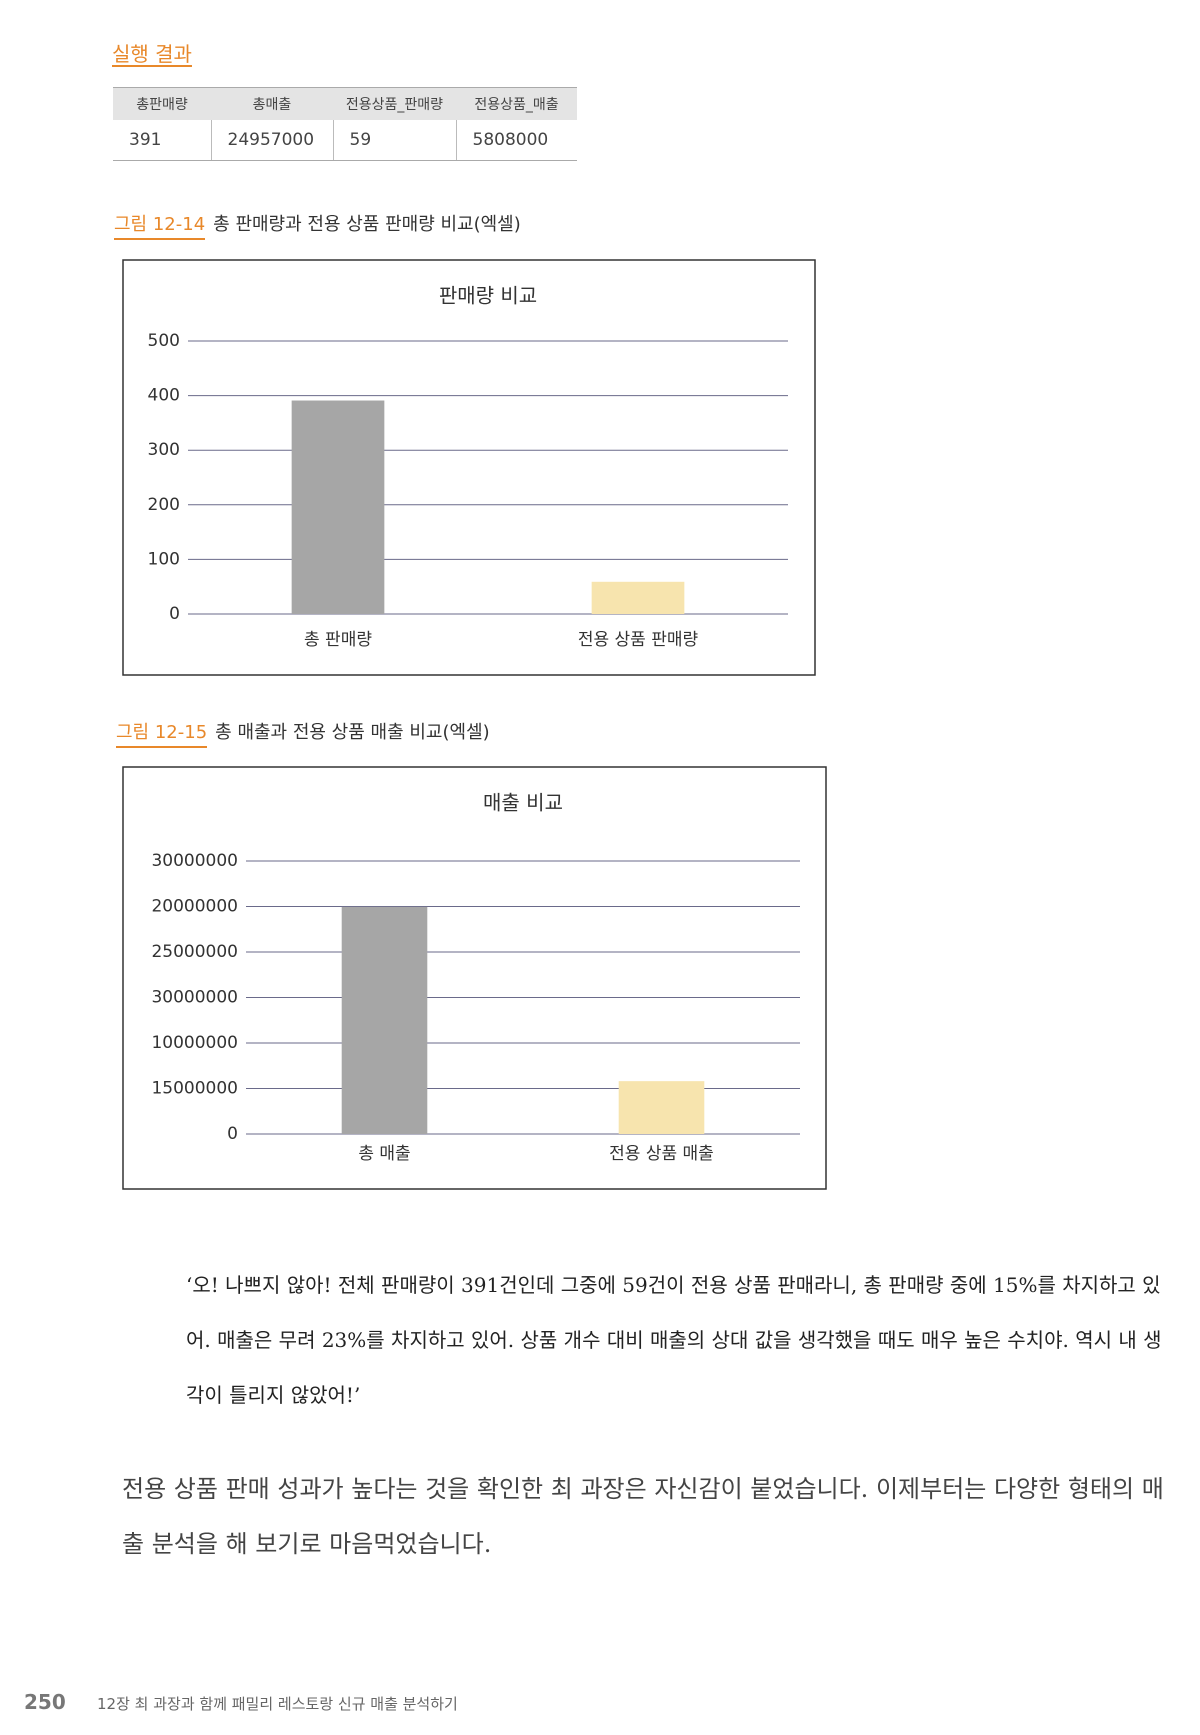 The image size is (1200, 1735). Describe the element at coordinates (164, 341) in the screenshot. I see `y-tick-label: 500` at that location.